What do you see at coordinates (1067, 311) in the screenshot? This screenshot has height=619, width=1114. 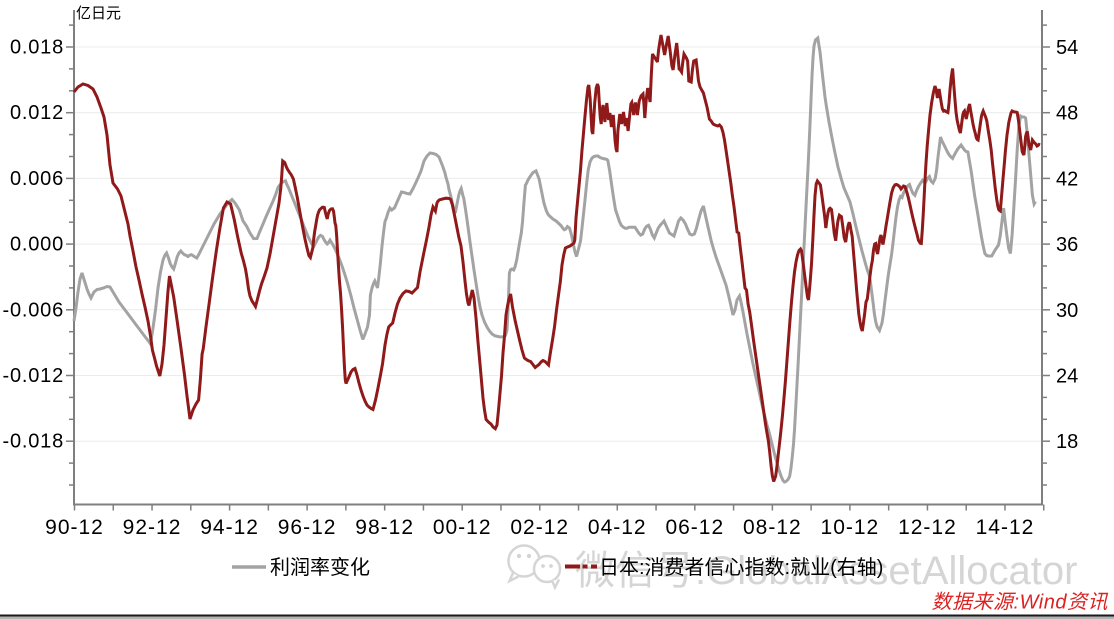 I see `svg-text: 30` at bounding box center [1067, 311].